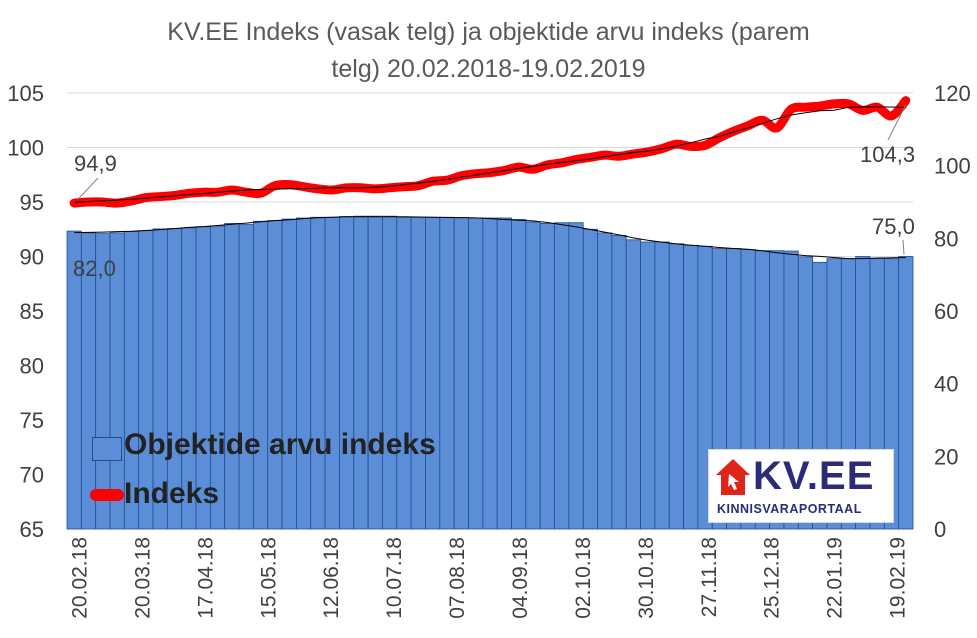 The height and width of the screenshot is (638, 977). Describe the element at coordinates (32, 257) in the screenshot. I see `left-tick-label: 90` at that location.